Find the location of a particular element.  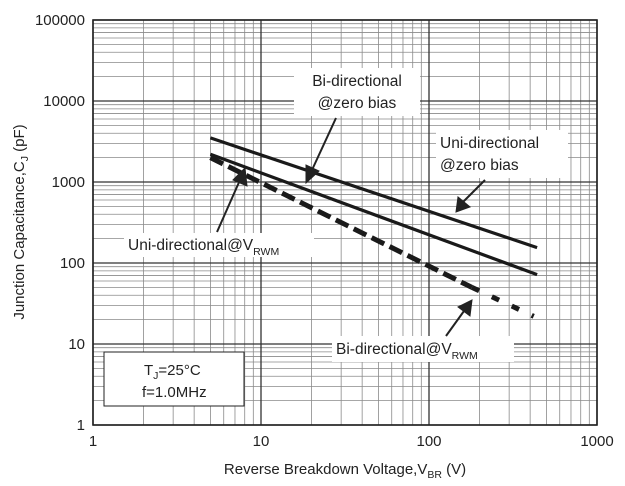

y-tick-label: 10000 is located at coordinates (64, 101).